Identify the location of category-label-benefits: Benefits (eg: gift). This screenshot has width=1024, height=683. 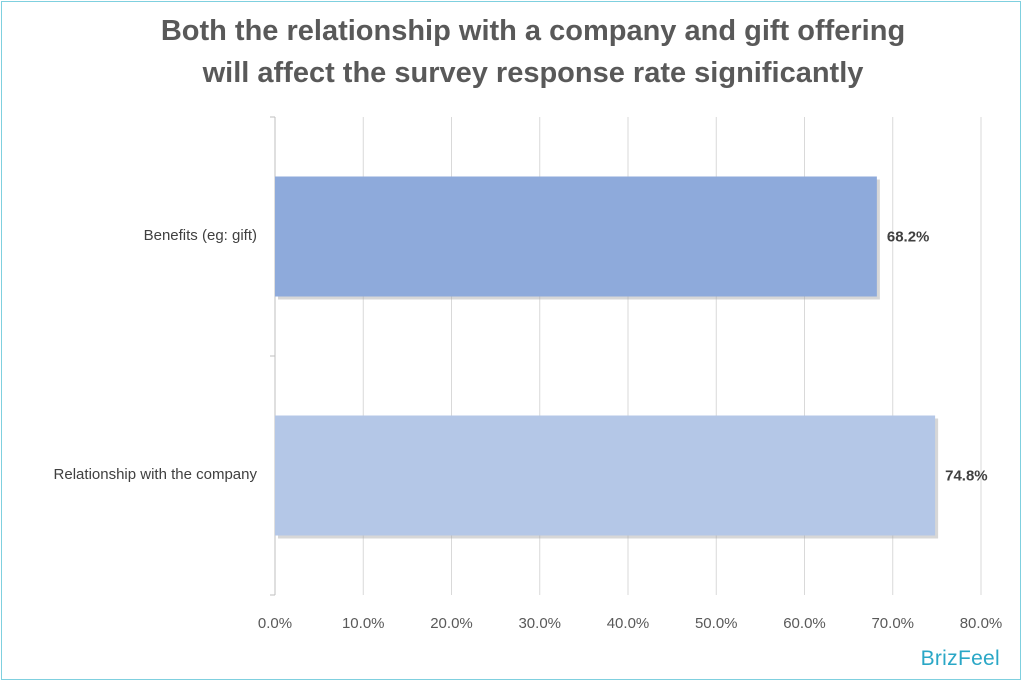
(200, 235).